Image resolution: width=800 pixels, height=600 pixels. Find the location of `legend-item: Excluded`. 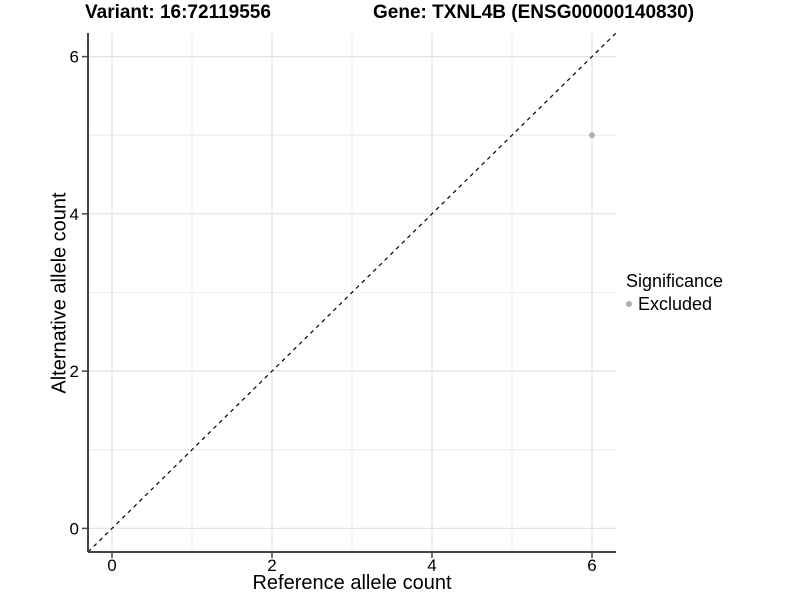

legend-item: Excluded is located at coordinates (674, 304).